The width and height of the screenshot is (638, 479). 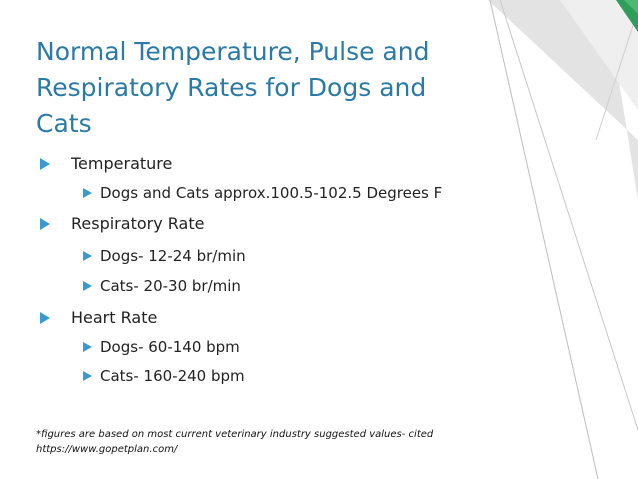 I want to click on sub-bullet-item: Dogs- 12-24 br/min, so click(x=164, y=256).